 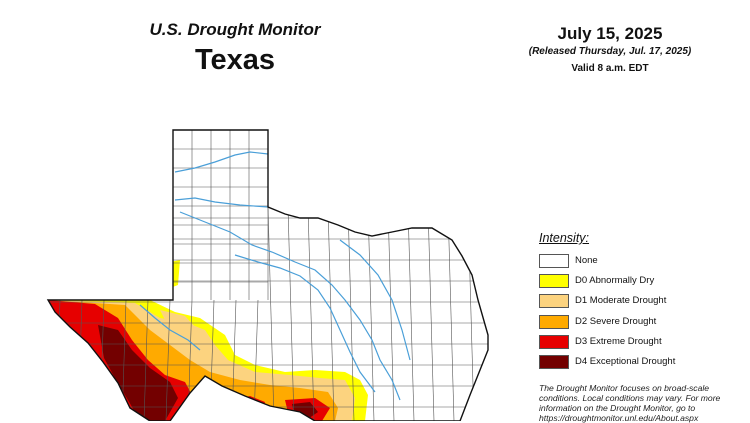 I want to click on map-title: U.S. Drought Monitor, so click(x=235, y=29).